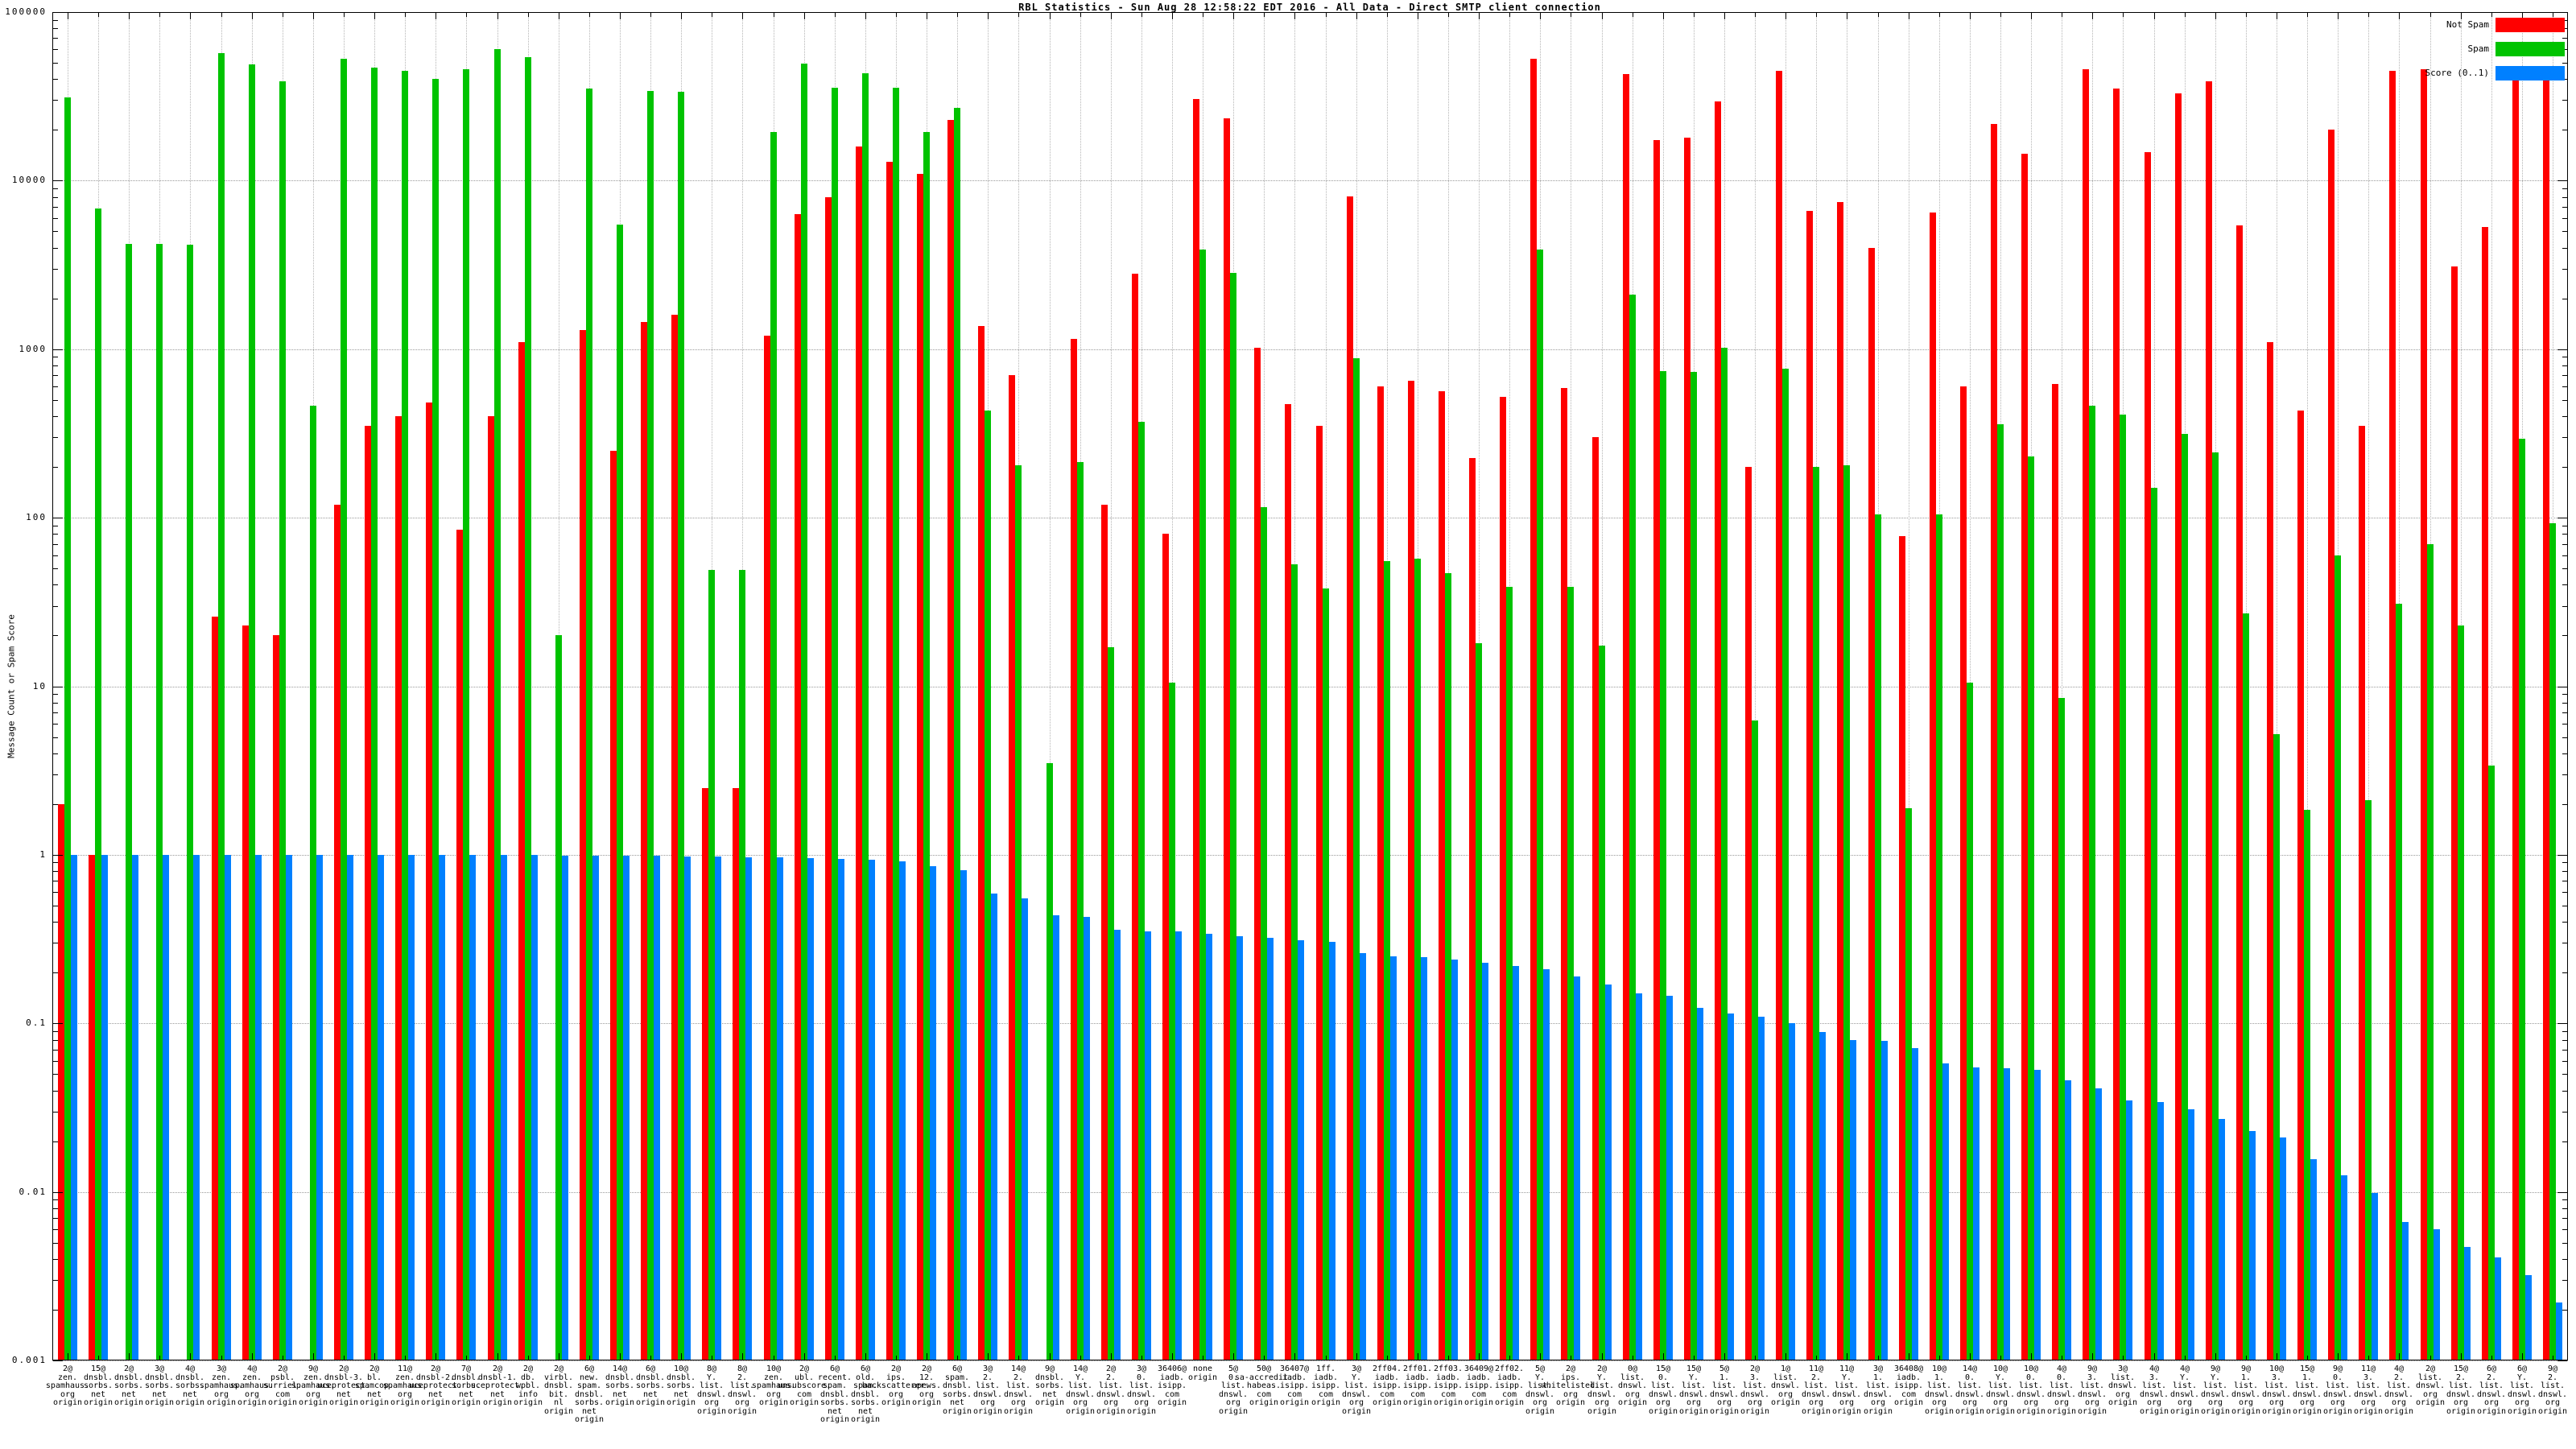 Image resolution: width=2576 pixels, height=1449 pixels. I want to click on x-tick-label: 3@ 2. list. dnswl. org origin, so click(987, 1390).